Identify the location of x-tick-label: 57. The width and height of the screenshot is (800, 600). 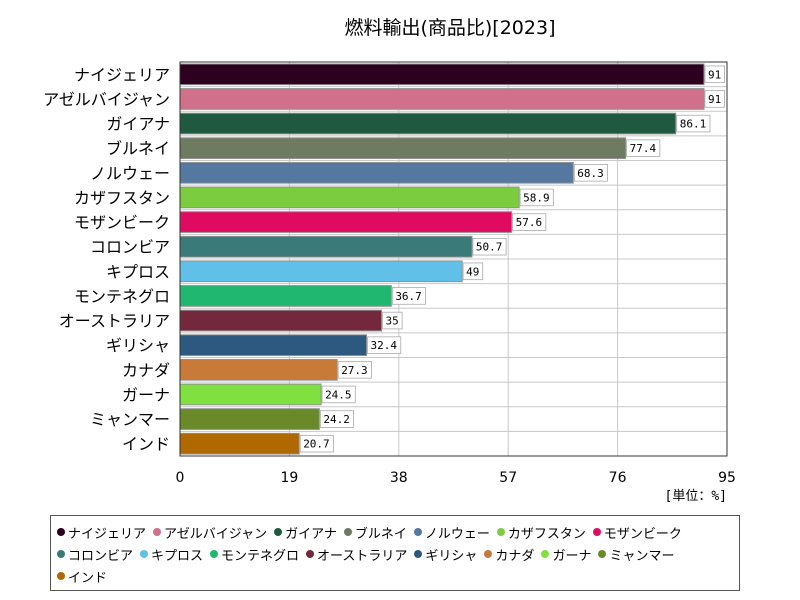
(508, 478).